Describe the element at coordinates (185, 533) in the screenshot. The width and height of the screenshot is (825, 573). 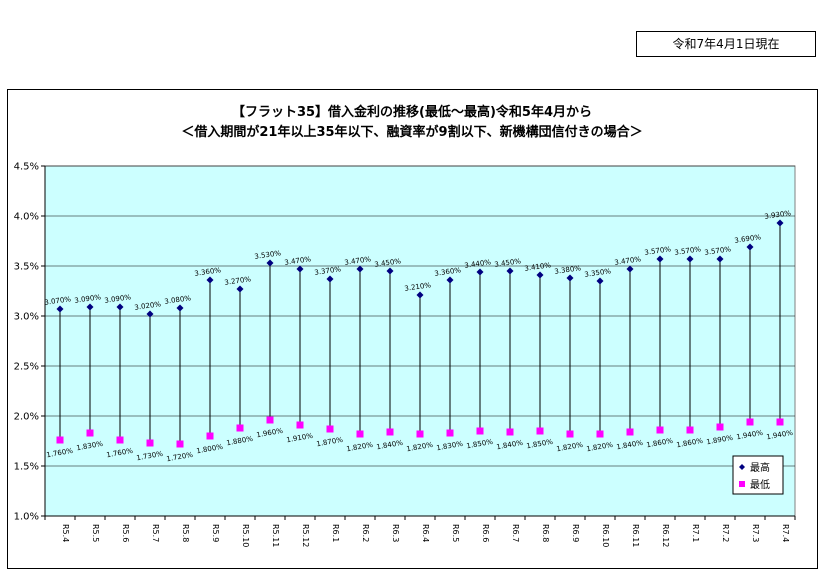
I see `x-tick-label: R5.8` at that location.